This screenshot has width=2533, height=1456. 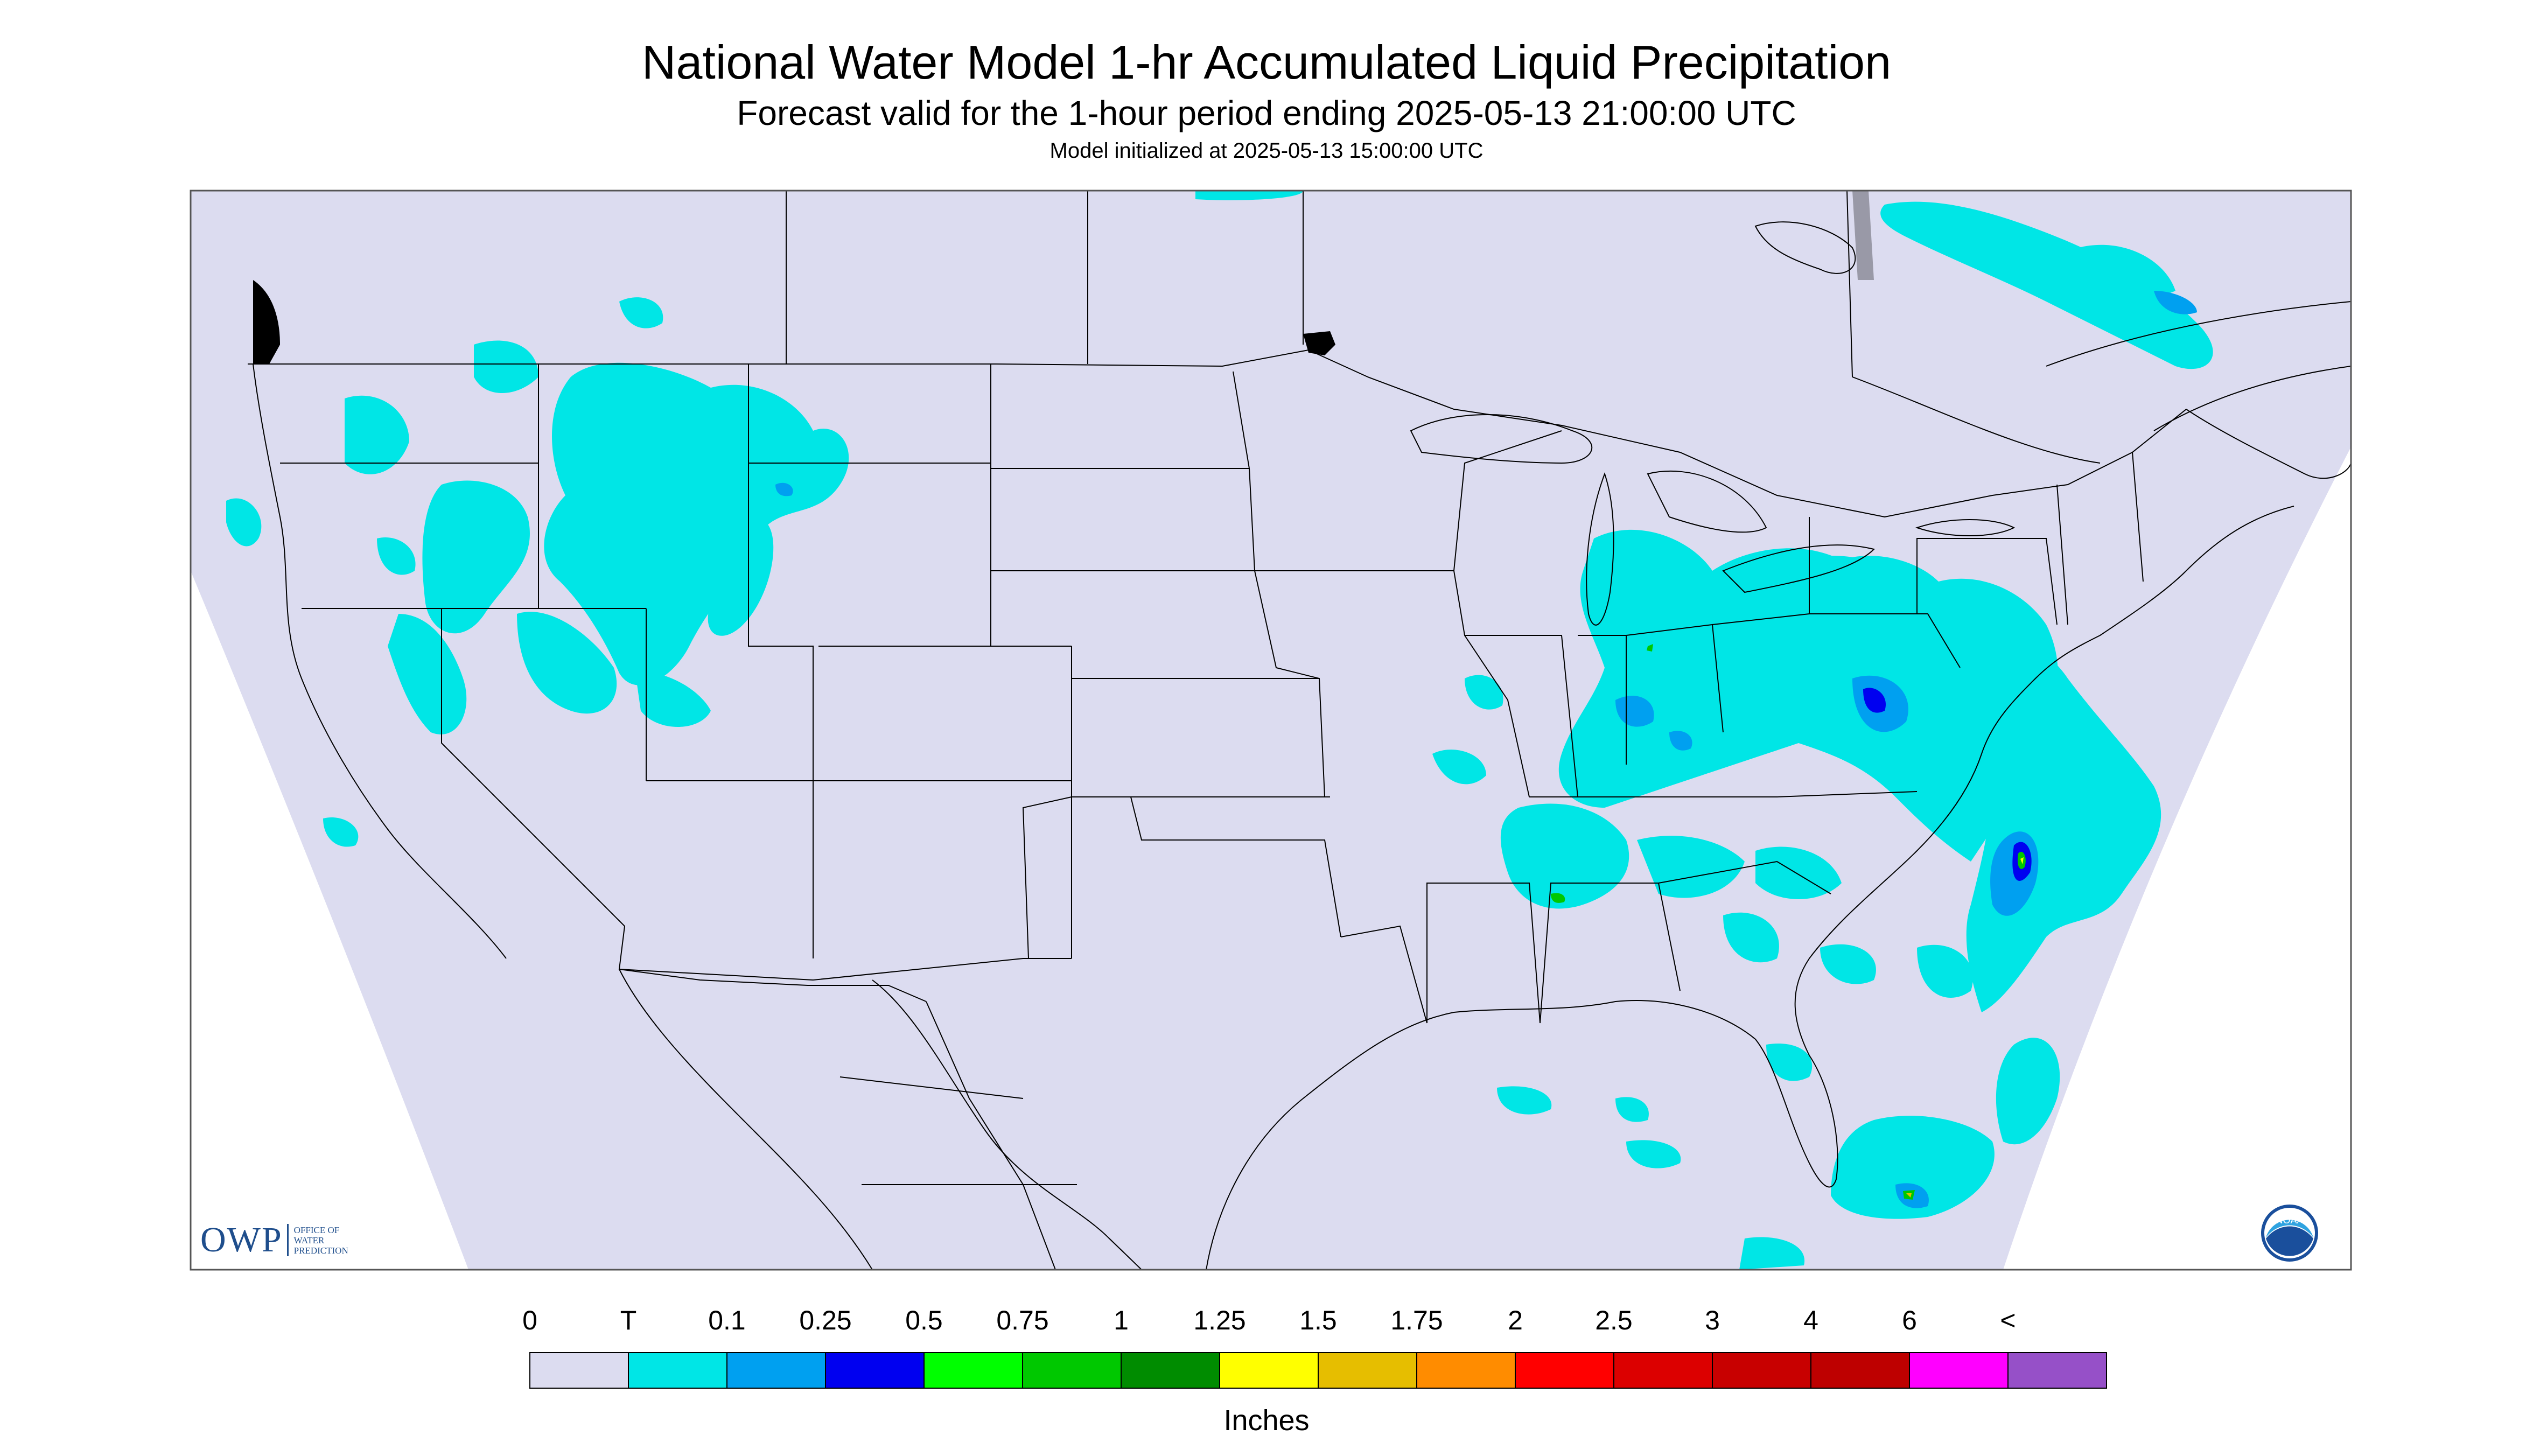 I want to click on projection-edge-left, so click(x=329, y=920).